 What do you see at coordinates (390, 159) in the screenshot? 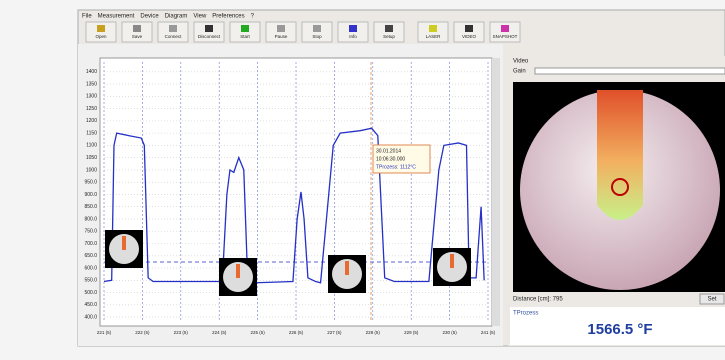
I see `tooltip-line: 10:06:30.000` at bounding box center [390, 159].